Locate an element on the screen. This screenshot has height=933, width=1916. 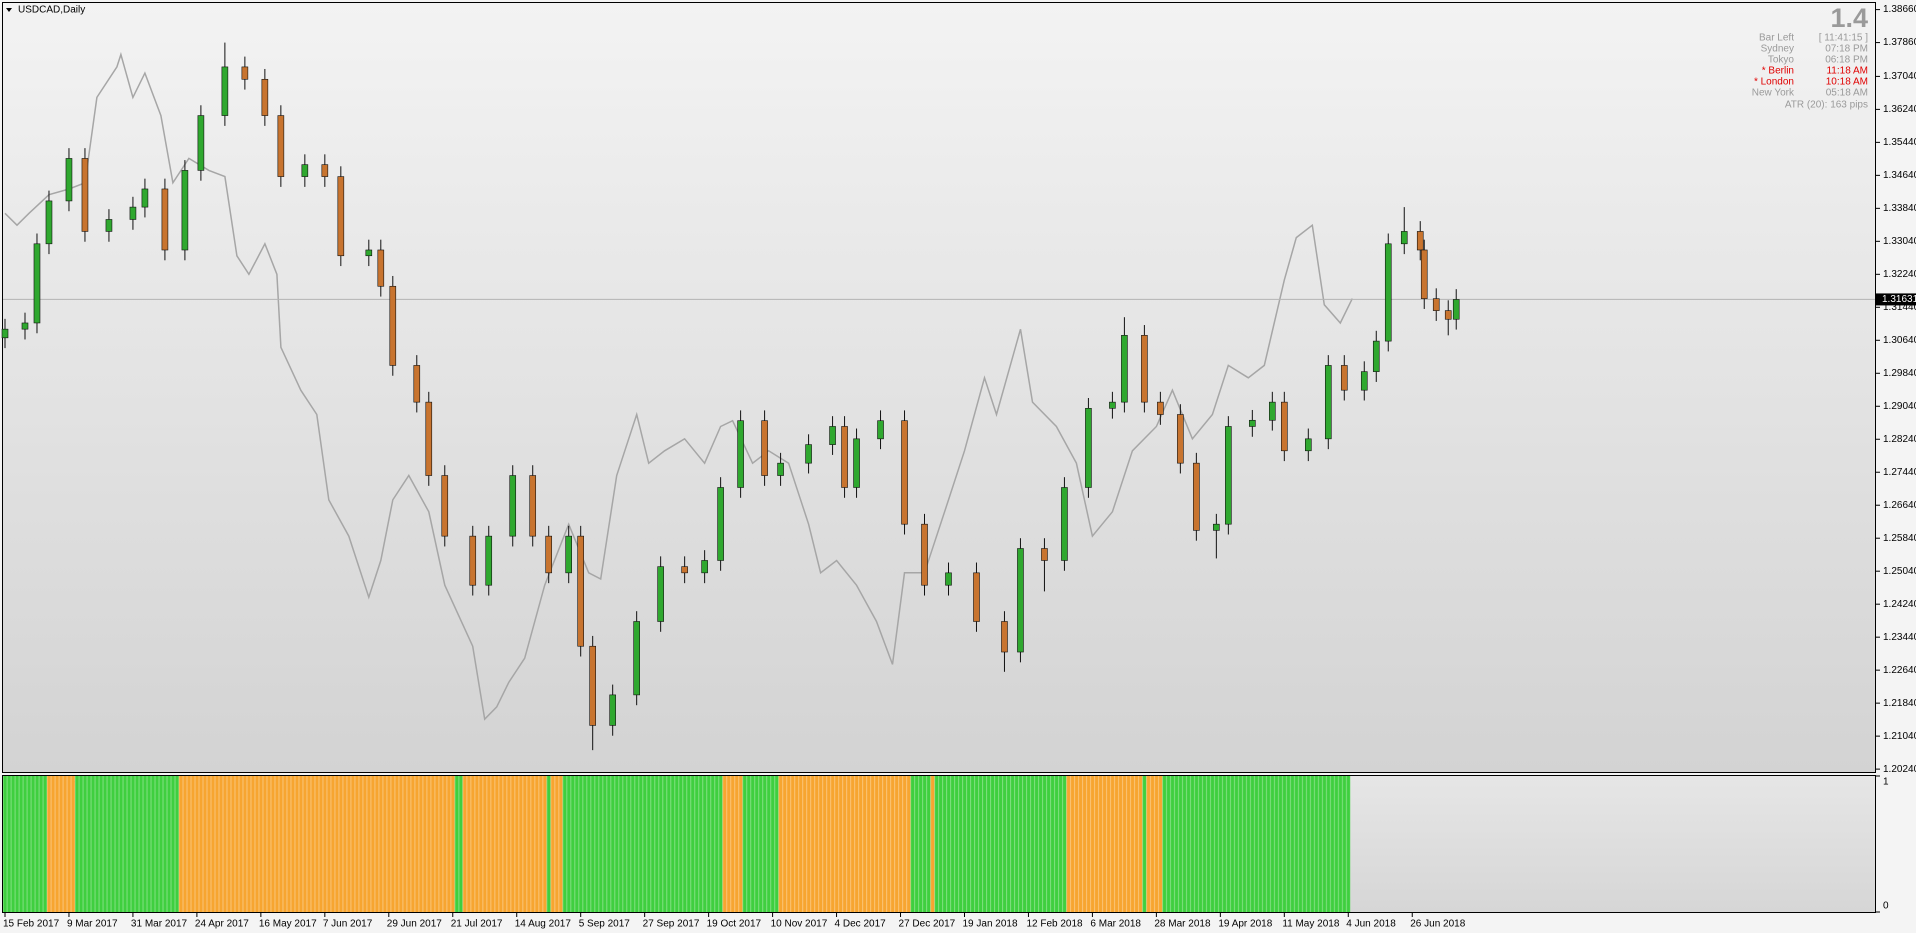
info-label: Sydney is located at coordinates (1777, 49).